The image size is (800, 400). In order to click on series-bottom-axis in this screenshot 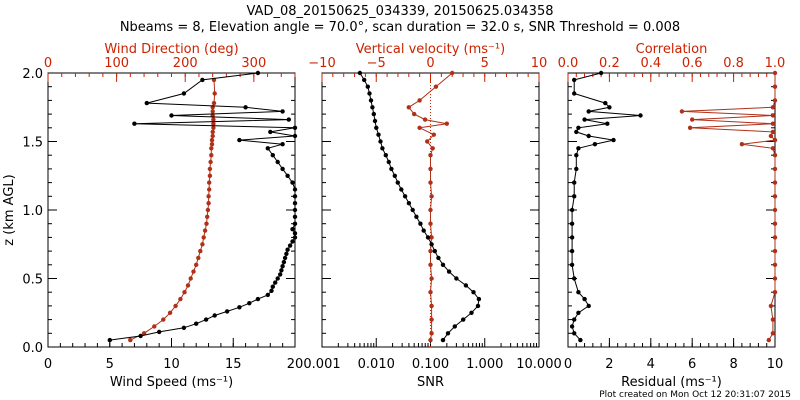, I will do `click(419, 206)`.